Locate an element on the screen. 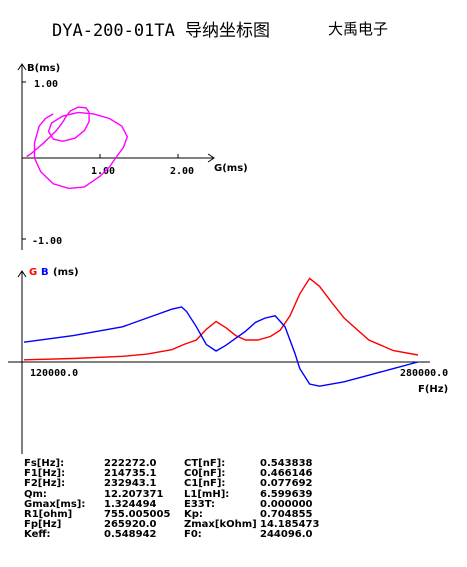 The image size is (467, 567). company-name: 大禹电子 is located at coordinates (358, 29).